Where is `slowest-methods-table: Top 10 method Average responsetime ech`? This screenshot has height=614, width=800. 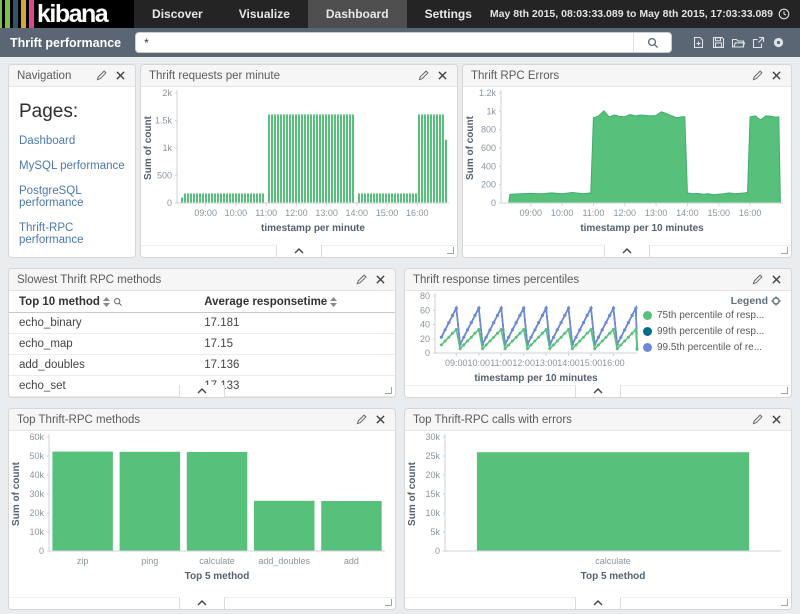 slowest-methods-table: Top 10 method Average responsetime ech is located at coordinates (202, 344).